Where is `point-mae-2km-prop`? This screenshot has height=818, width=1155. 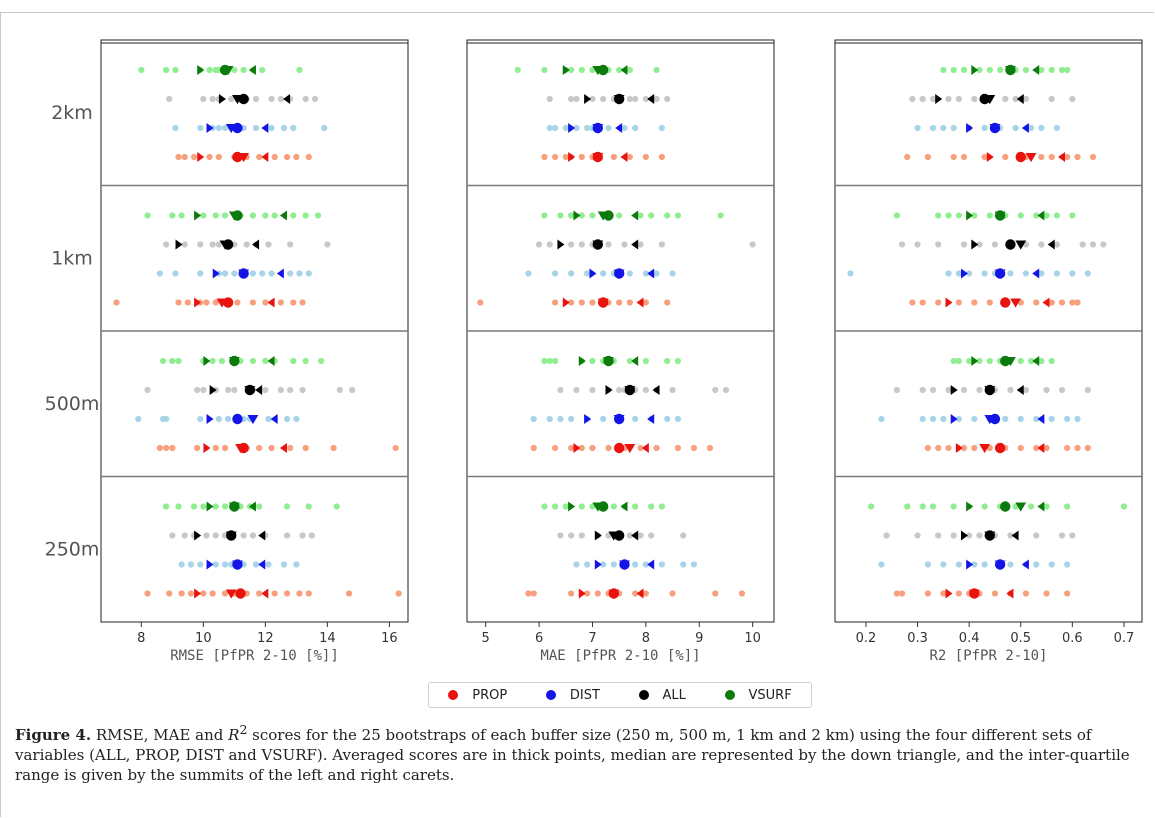 point-mae-2km-prop is located at coordinates (544, 157).